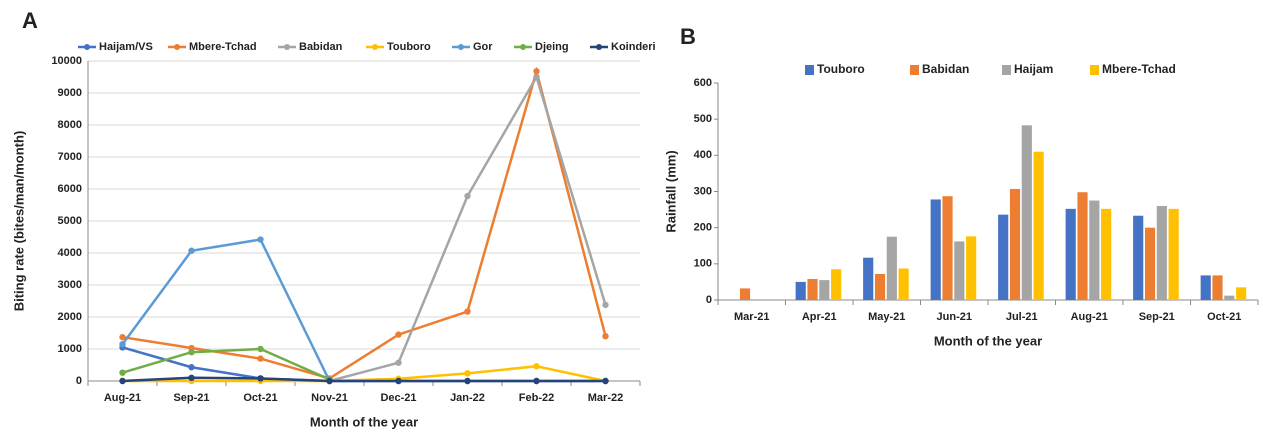  I want to click on y-tick-label: 600, so click(703, 83).